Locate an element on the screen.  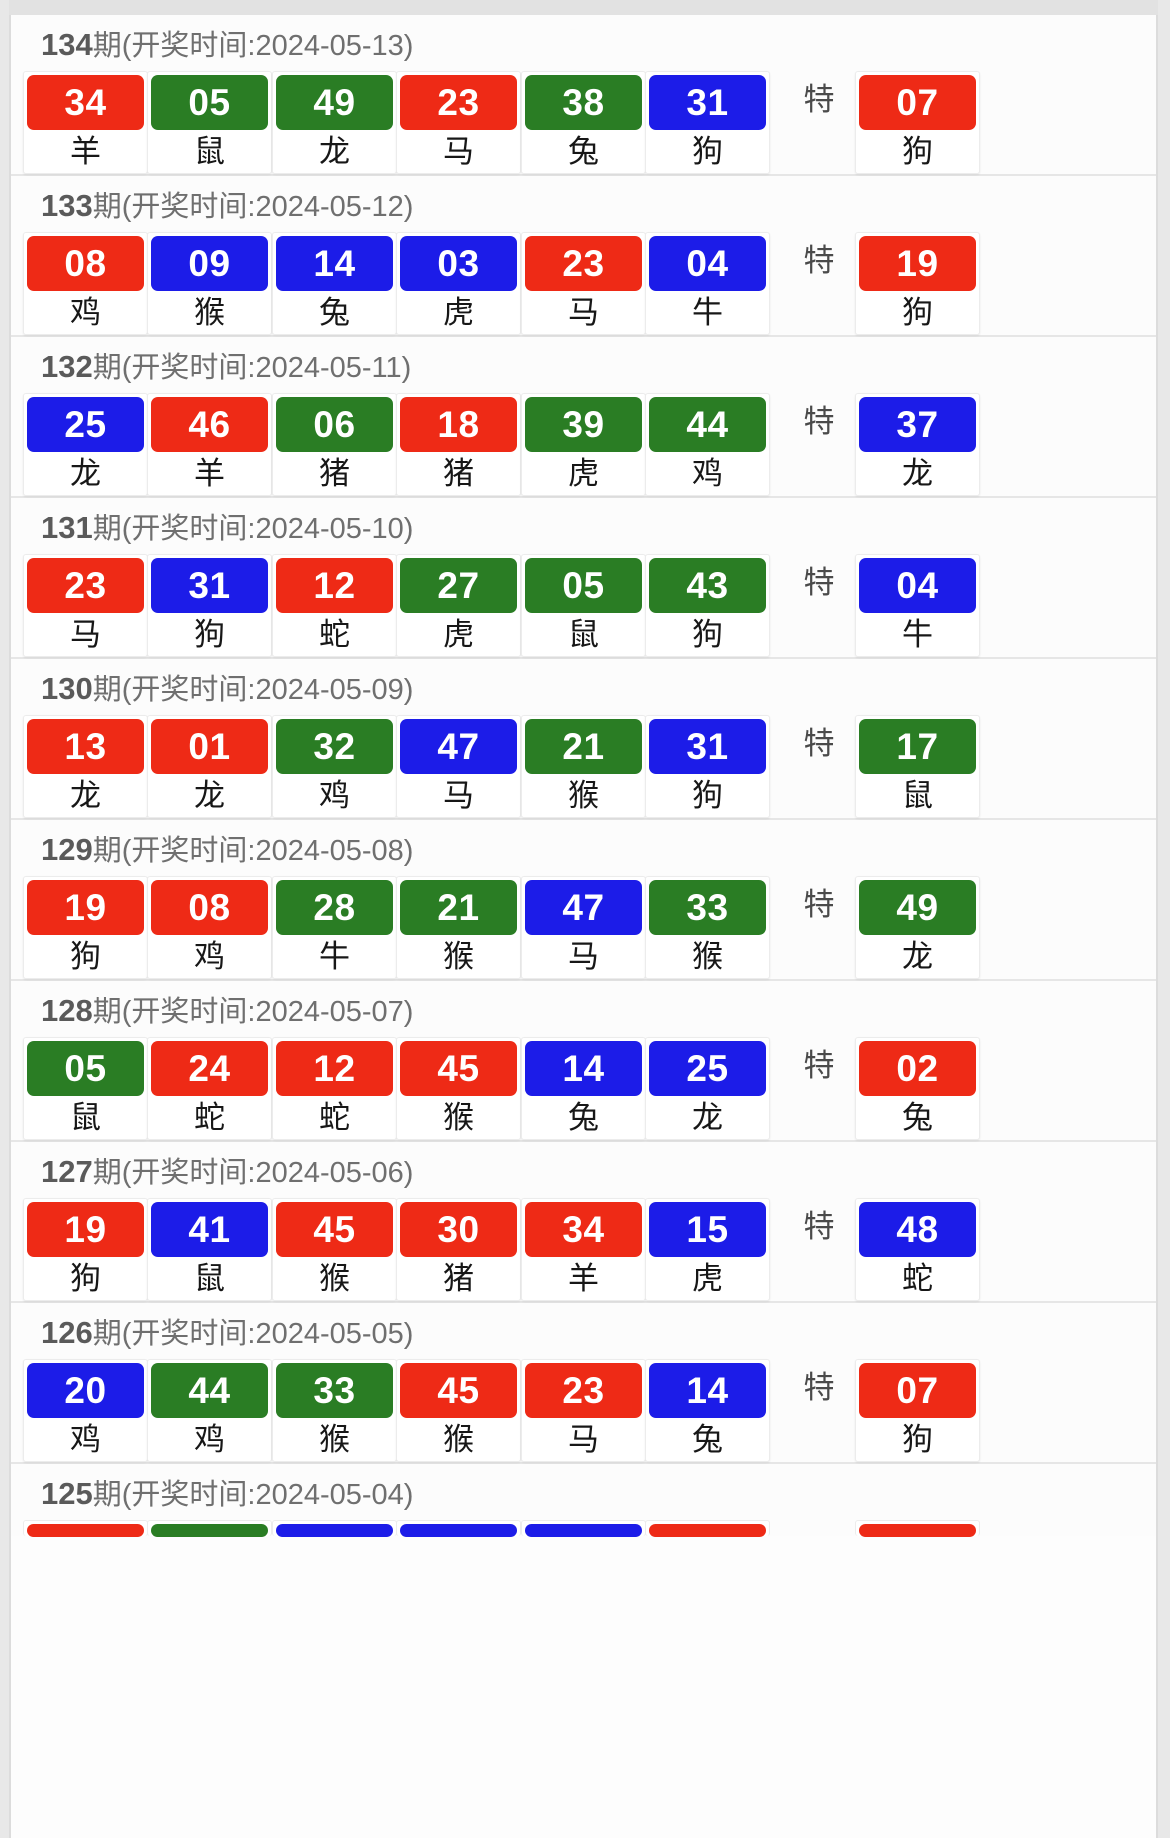
draw-ball: 03 虎 is located at coordinates (458, 283).